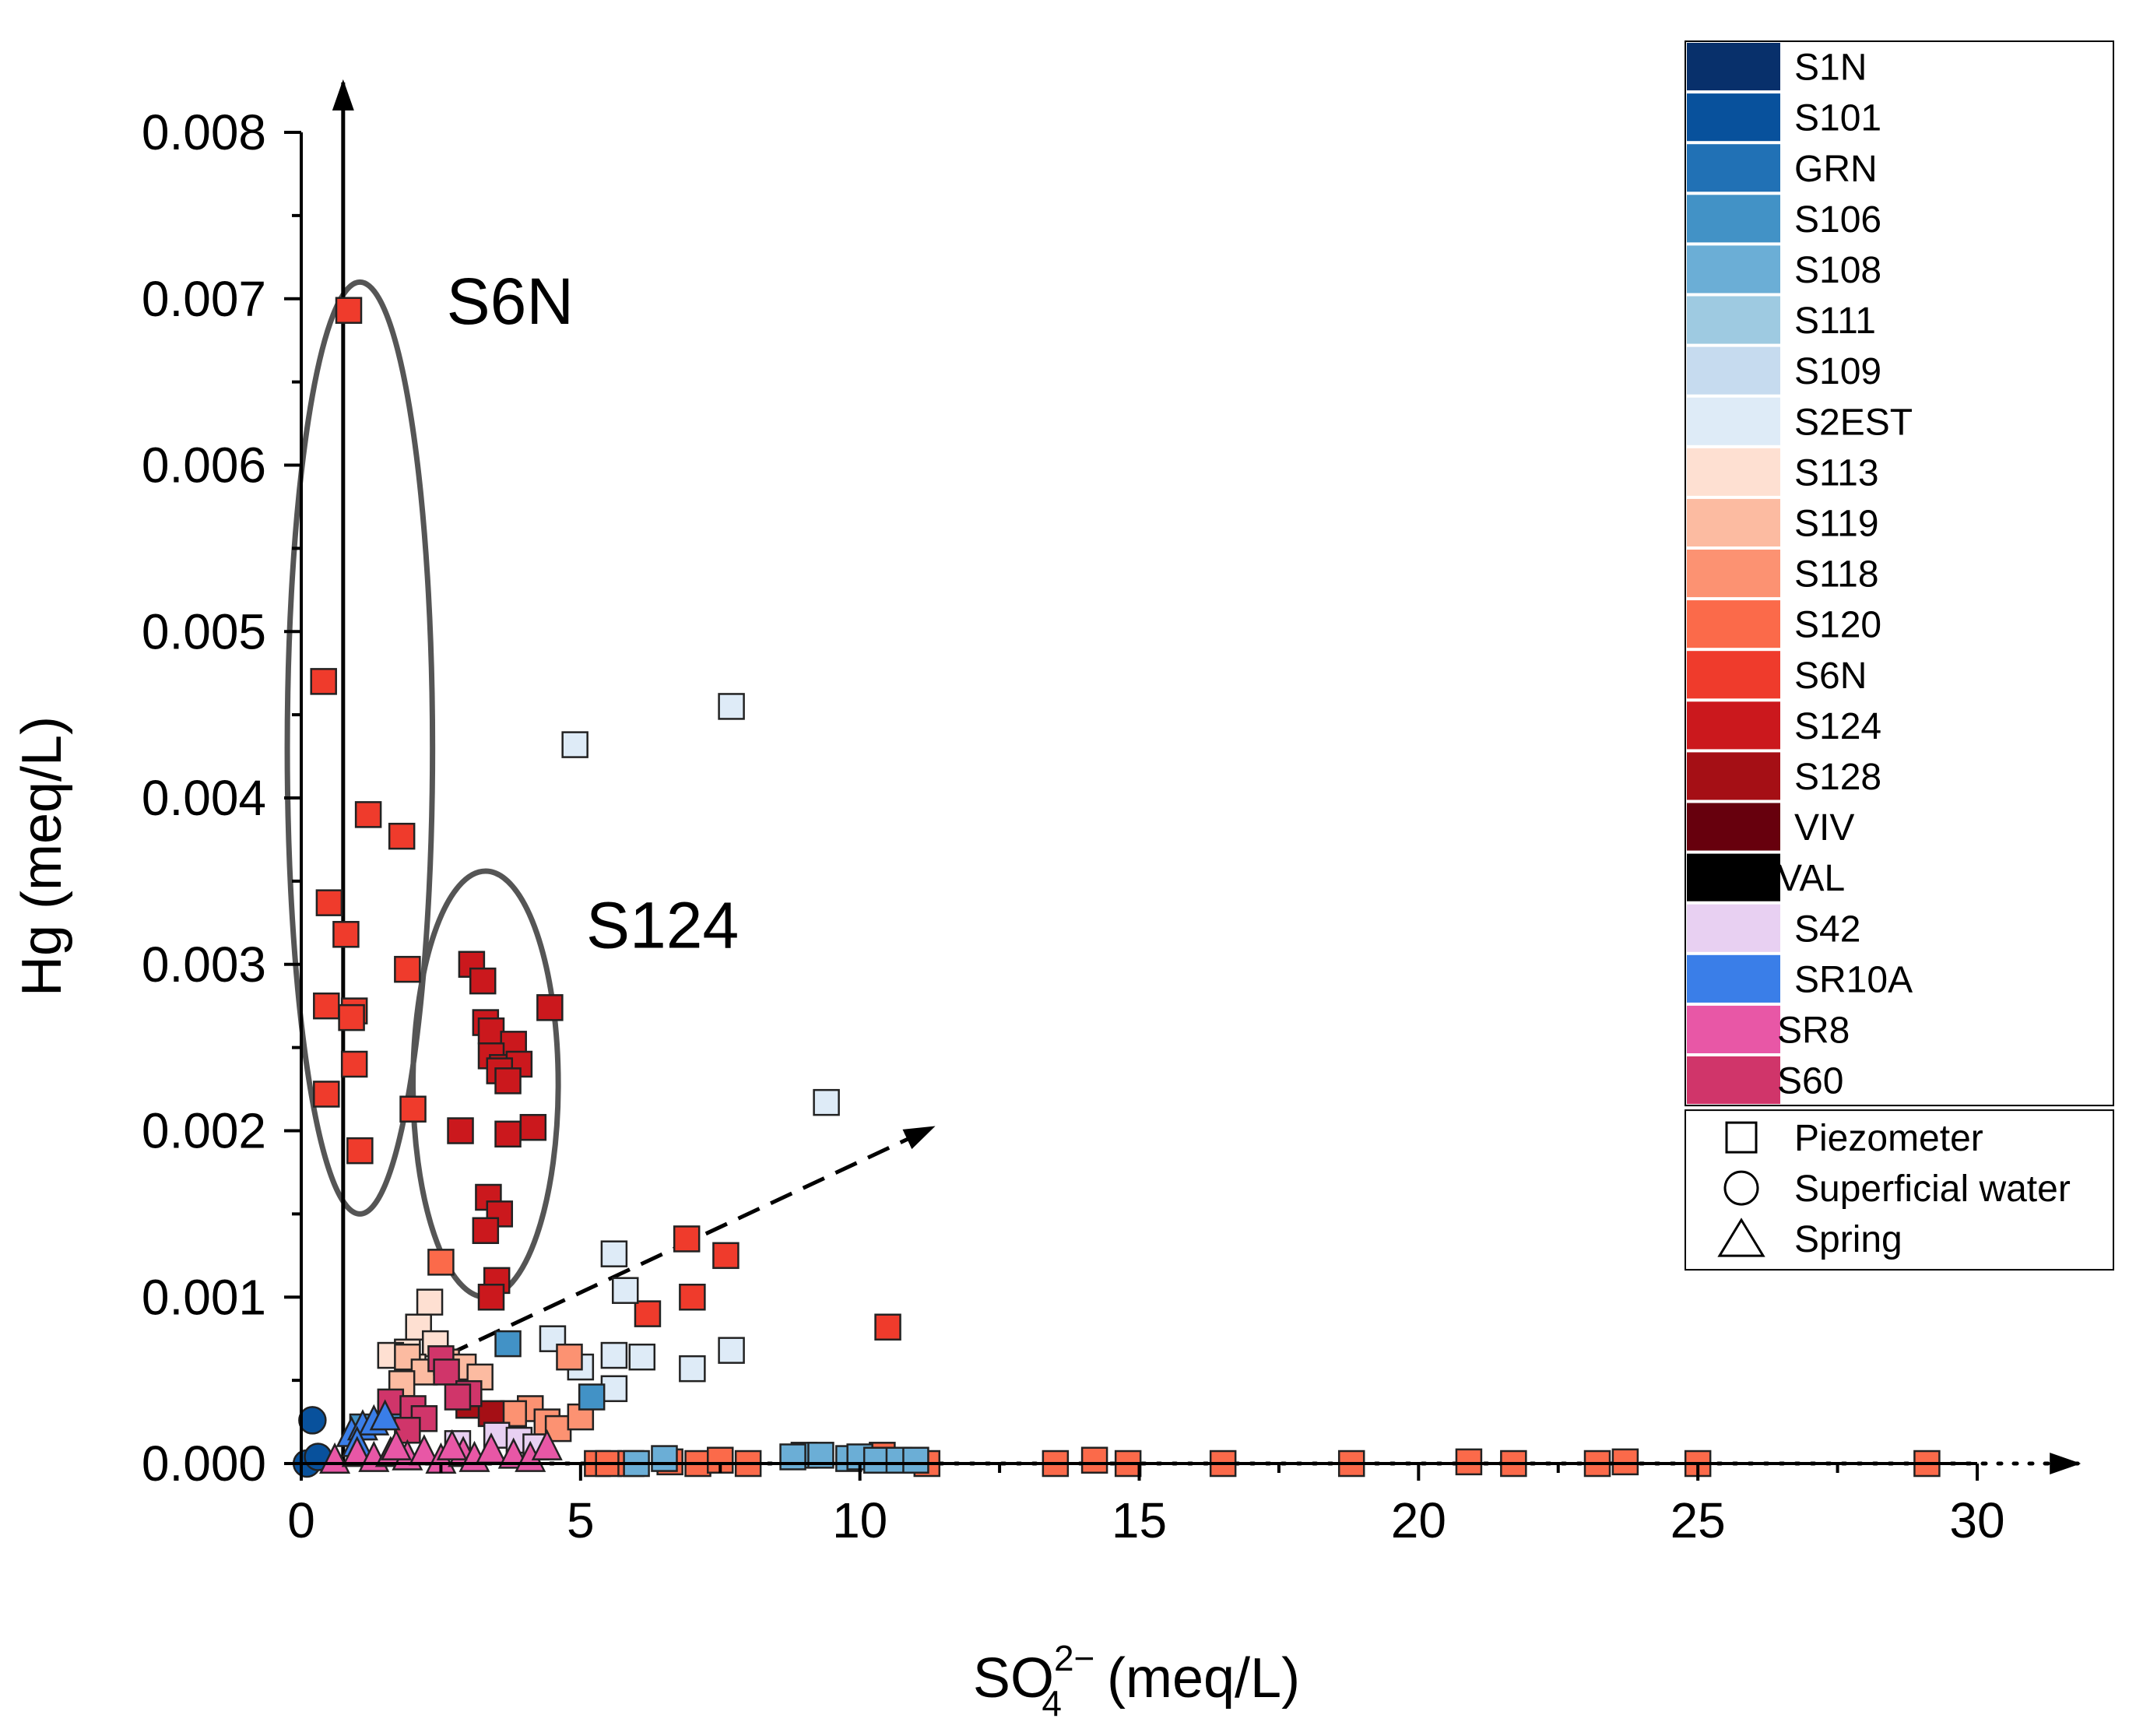 The height and width of the screenshot is (1736, 2129). What do you see at coordinates (1733, 320) in the screenshot?
I see `legend-swatch-s111` at bounding box center [1733, 320].